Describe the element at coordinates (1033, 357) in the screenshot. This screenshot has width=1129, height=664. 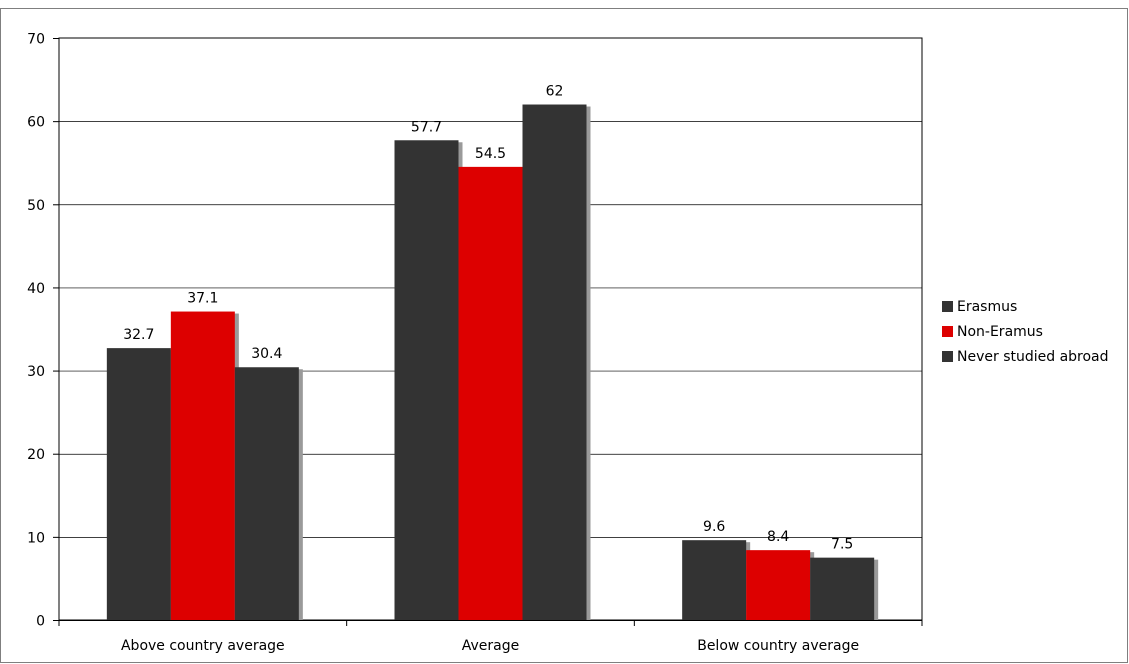
I see `legend-label-never-studied-abroad: Never studied abroad` at that location.